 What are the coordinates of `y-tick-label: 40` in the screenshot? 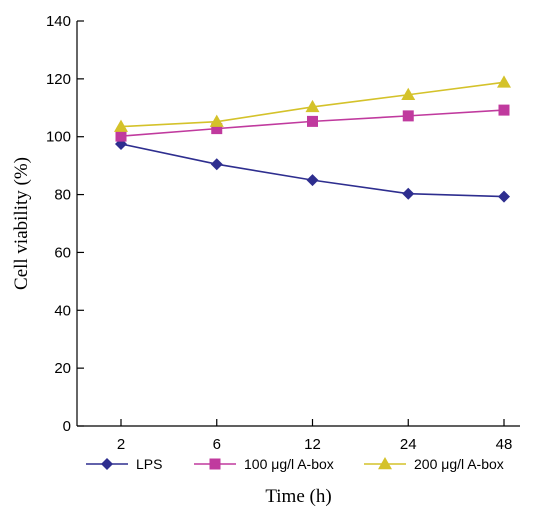 It's located at (62, 310).